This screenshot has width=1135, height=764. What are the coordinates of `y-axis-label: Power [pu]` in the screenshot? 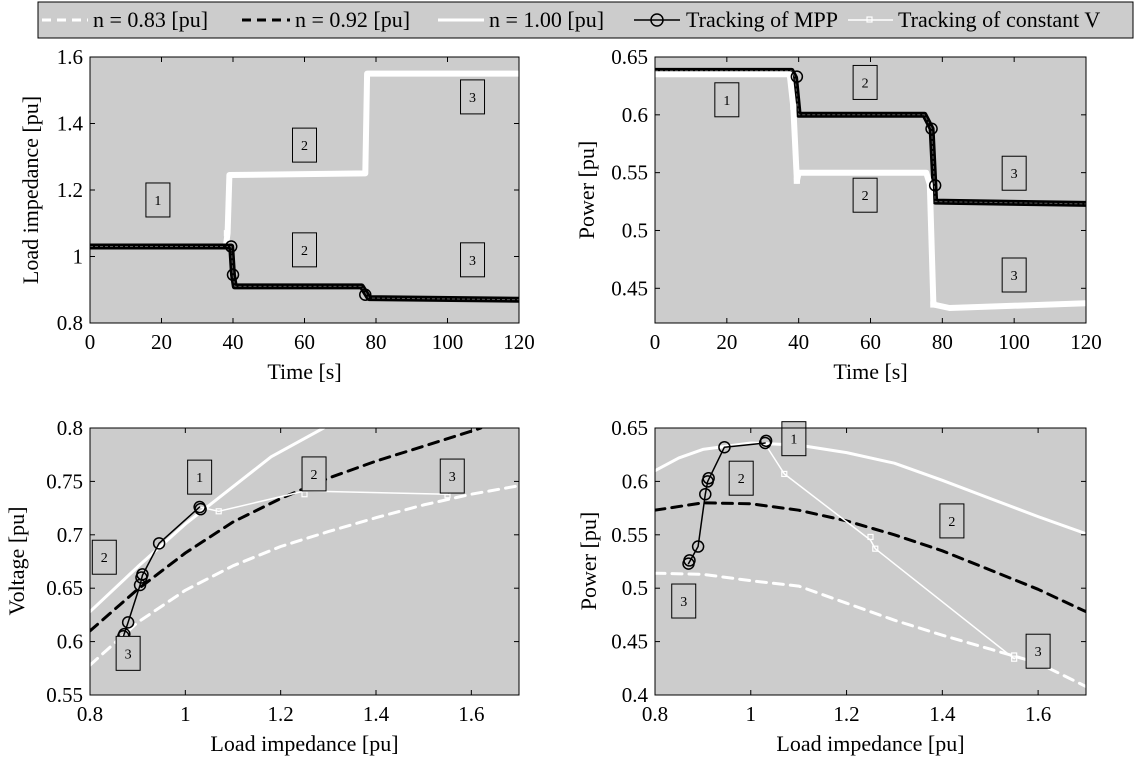 It's located at (588, 561).